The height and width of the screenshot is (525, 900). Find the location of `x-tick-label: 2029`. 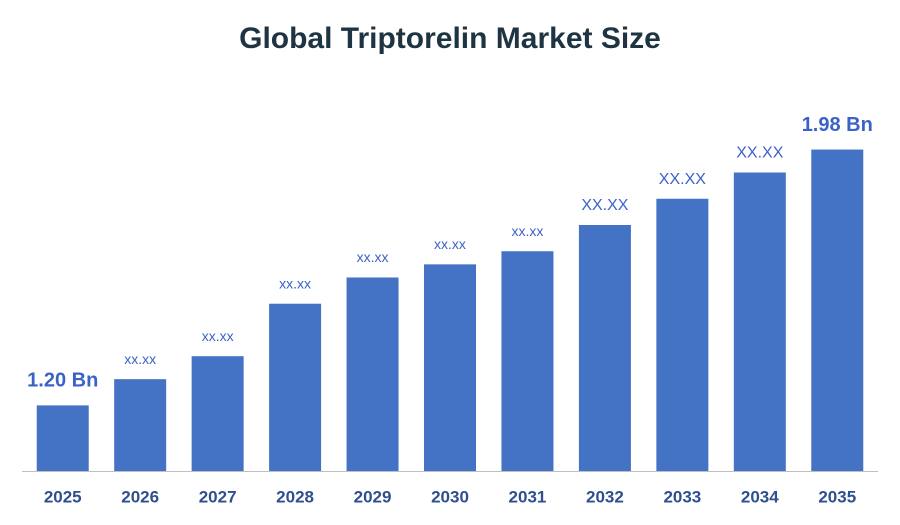

x-tick-label: 2029 is located at coordinates (373, 496).